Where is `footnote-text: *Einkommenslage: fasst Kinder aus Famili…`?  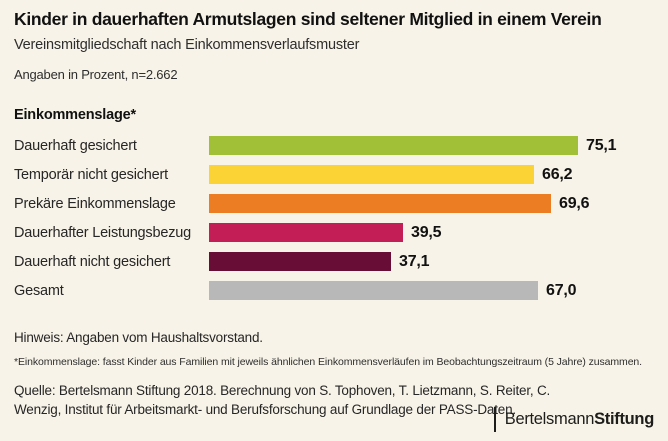 footnote-text: *Einkommenslage: fasst Kinder aus Famili… is located at coordinates (328, 362).